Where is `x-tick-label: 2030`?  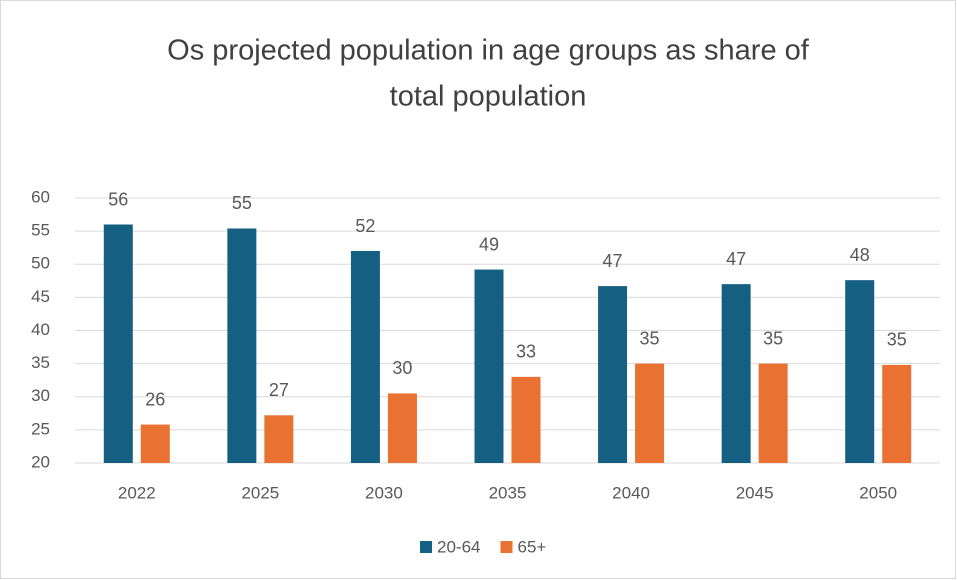
x-tick-label: 2030 is located at coordinates (384, 492).